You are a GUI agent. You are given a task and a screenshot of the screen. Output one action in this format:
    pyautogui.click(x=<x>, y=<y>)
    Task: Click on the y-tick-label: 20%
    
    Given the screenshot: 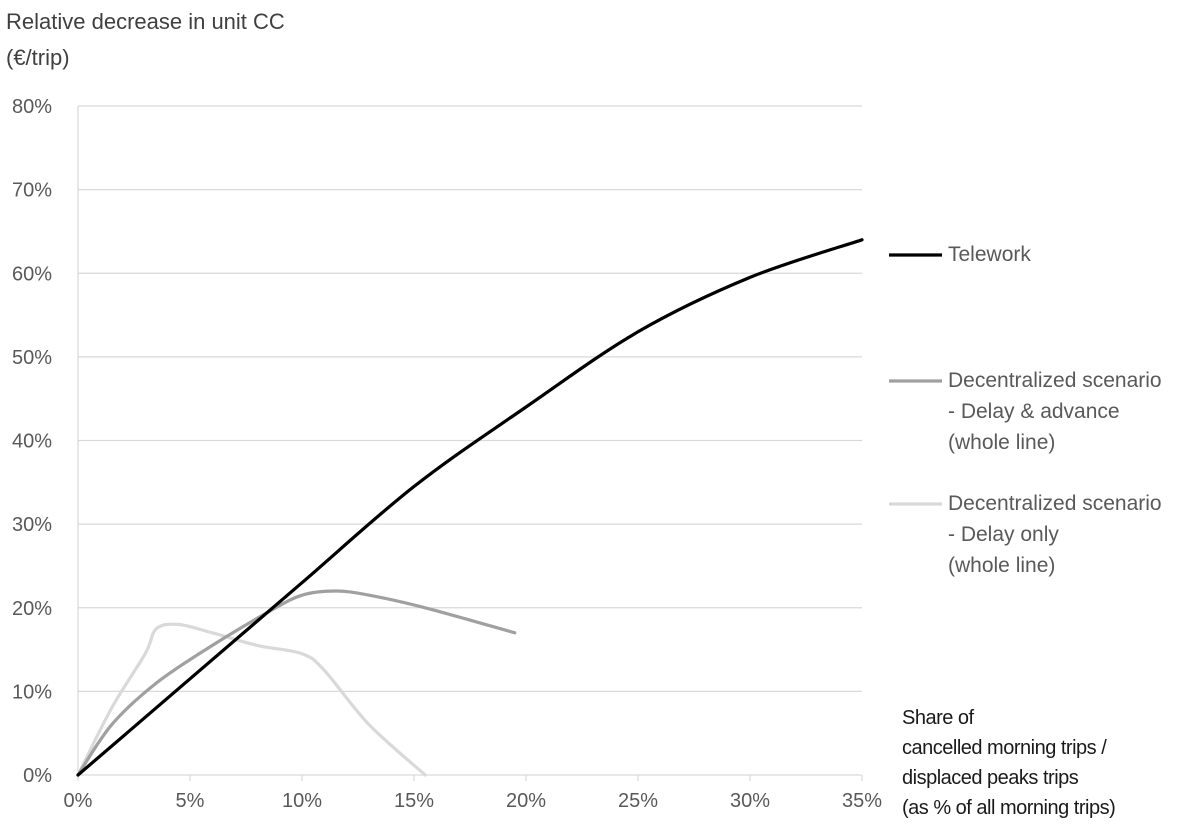 What is the action you would take?
    pyautogui.click(x=32, y=609)
    